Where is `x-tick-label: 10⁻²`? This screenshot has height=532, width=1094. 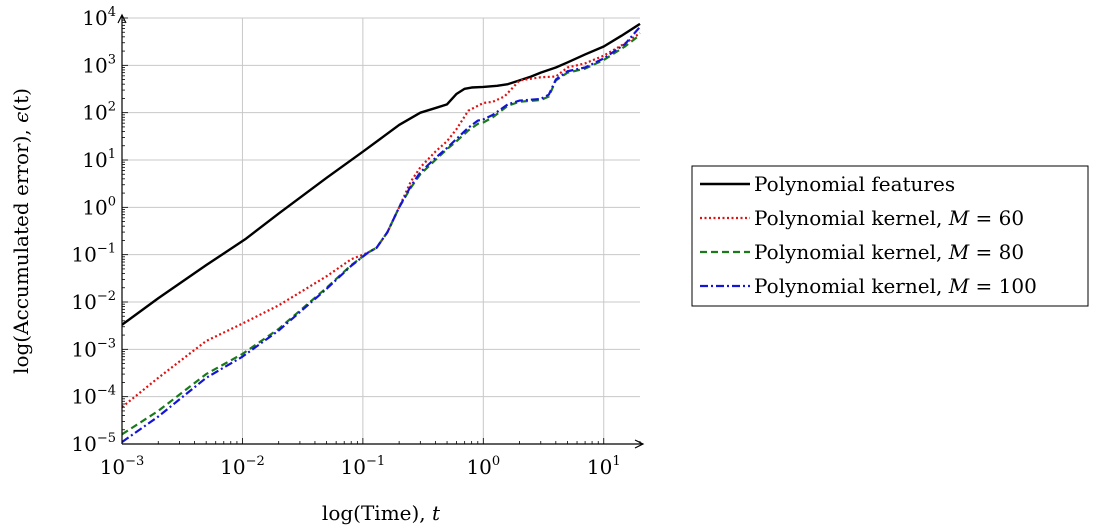 x-tick-label: 10⁻² is located at coordinates (242, 466).